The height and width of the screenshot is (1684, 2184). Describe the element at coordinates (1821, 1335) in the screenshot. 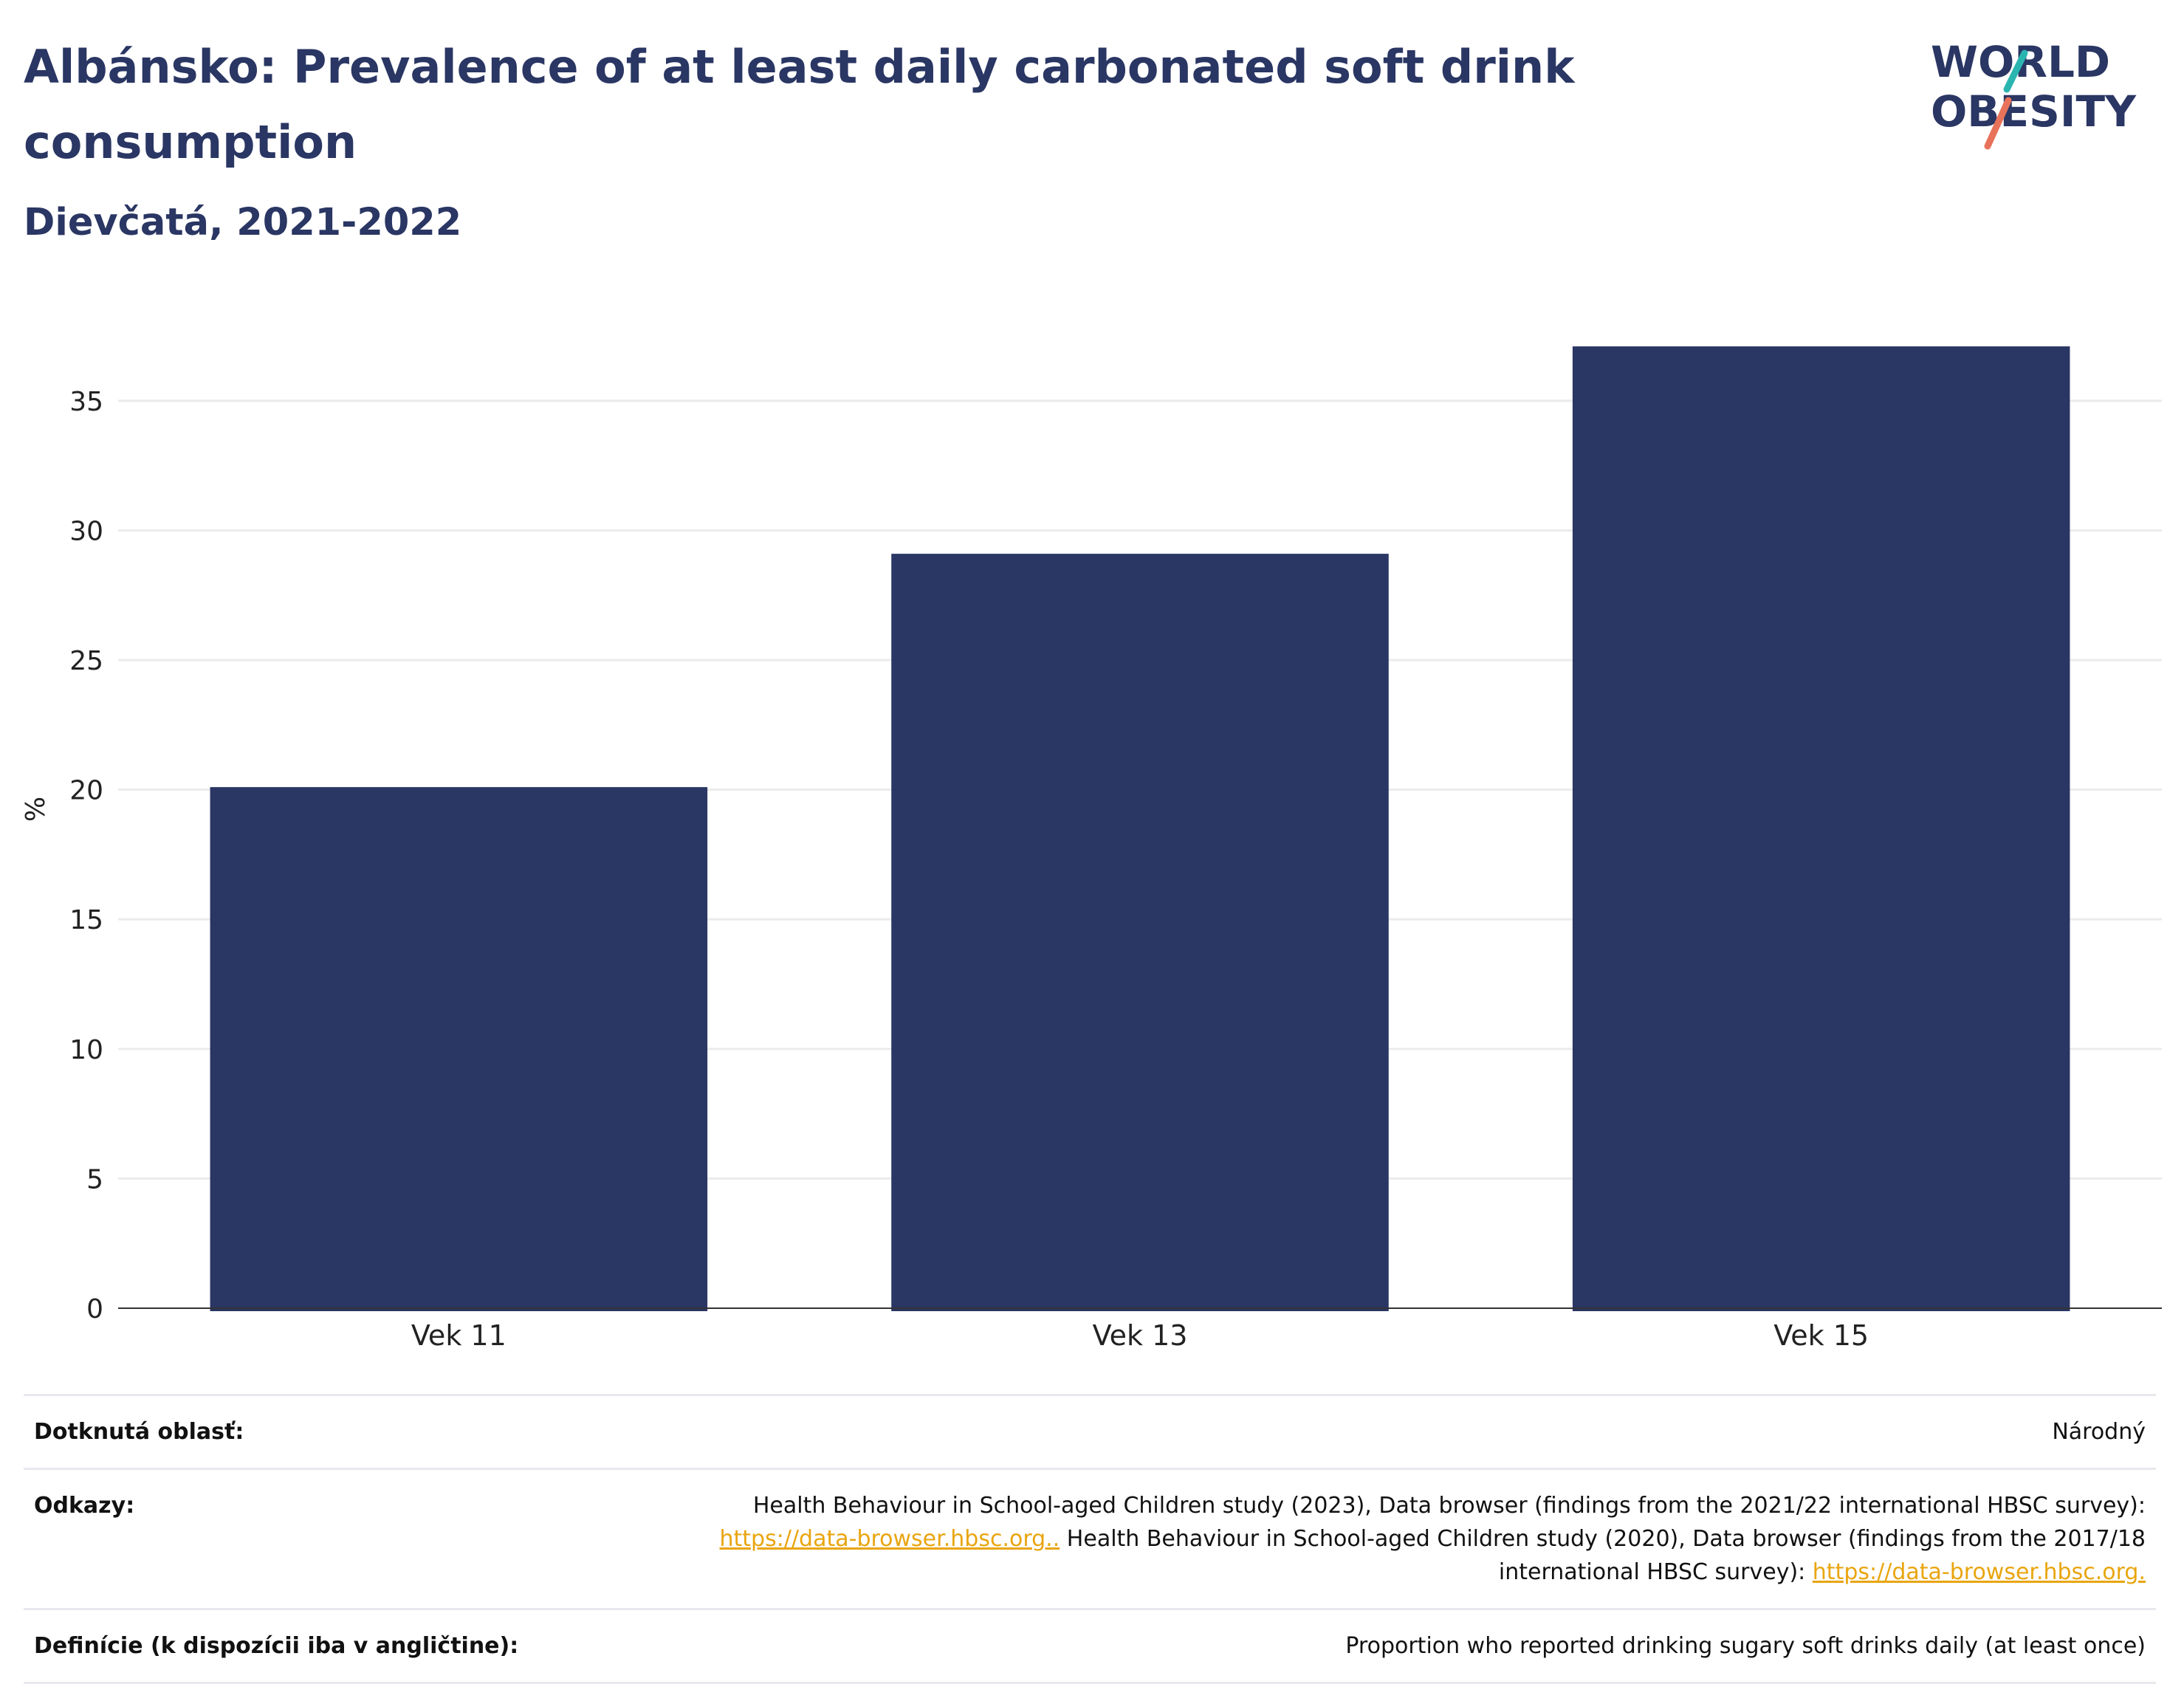

I see `x-tick-label: Vek 15` at that location.